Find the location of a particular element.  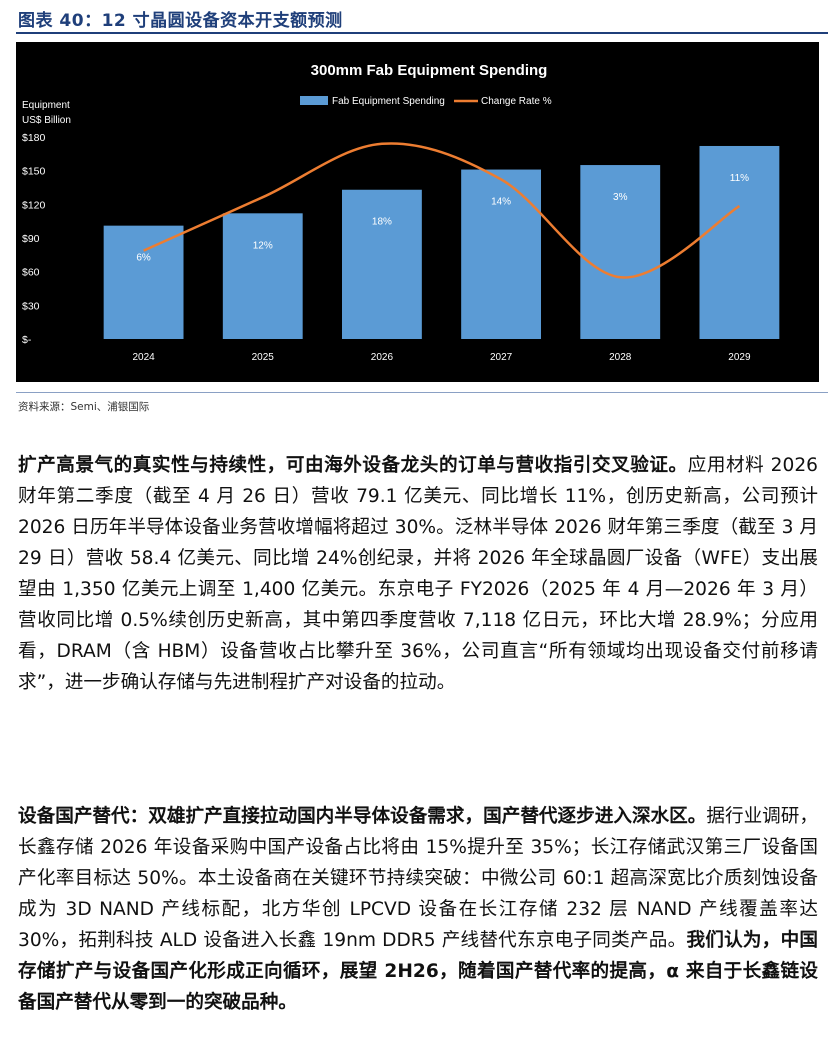

x-tick-label: 2027 is located at coordinates (501, 357).